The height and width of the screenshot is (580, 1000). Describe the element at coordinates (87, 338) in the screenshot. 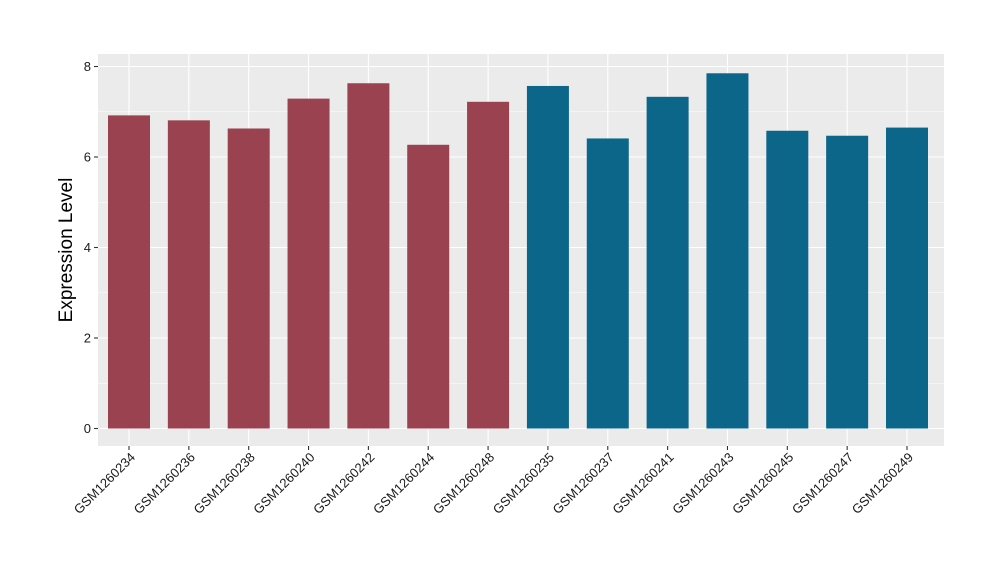

I see `y-tick-label: 2` at that location.